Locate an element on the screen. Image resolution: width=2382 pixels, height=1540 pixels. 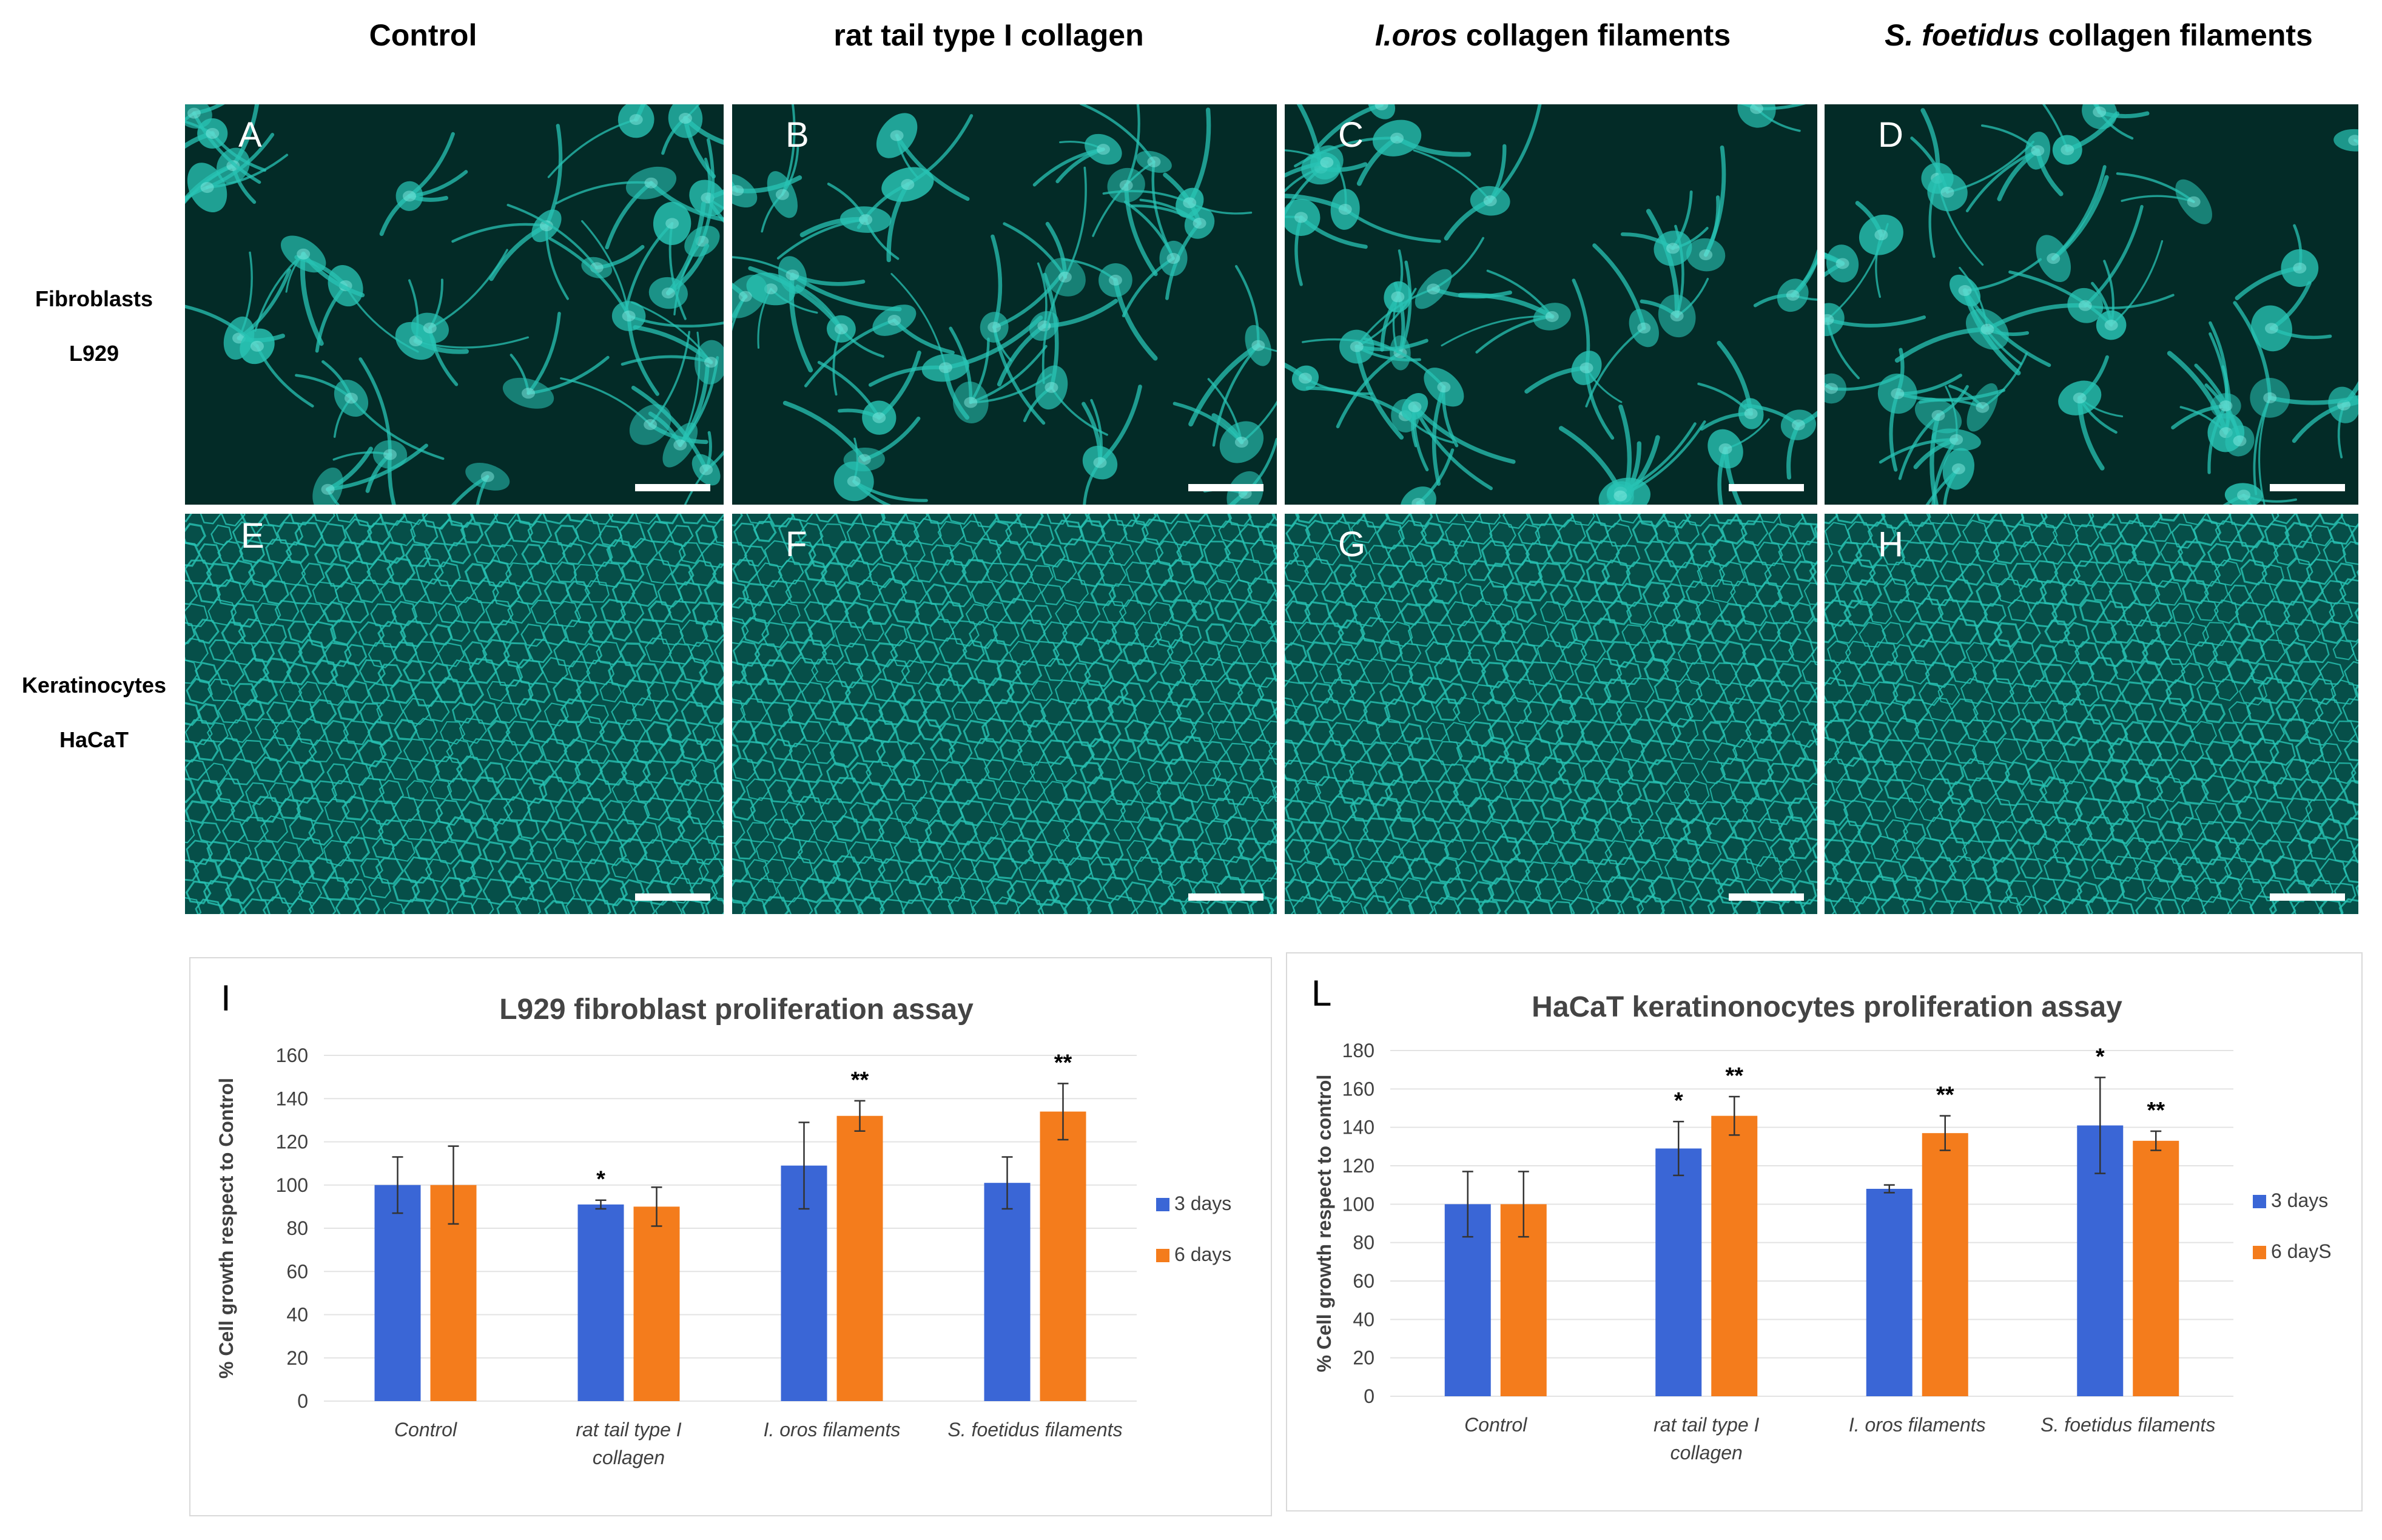
y-tick-label: 80 is located at coordinates (1363, 1243).